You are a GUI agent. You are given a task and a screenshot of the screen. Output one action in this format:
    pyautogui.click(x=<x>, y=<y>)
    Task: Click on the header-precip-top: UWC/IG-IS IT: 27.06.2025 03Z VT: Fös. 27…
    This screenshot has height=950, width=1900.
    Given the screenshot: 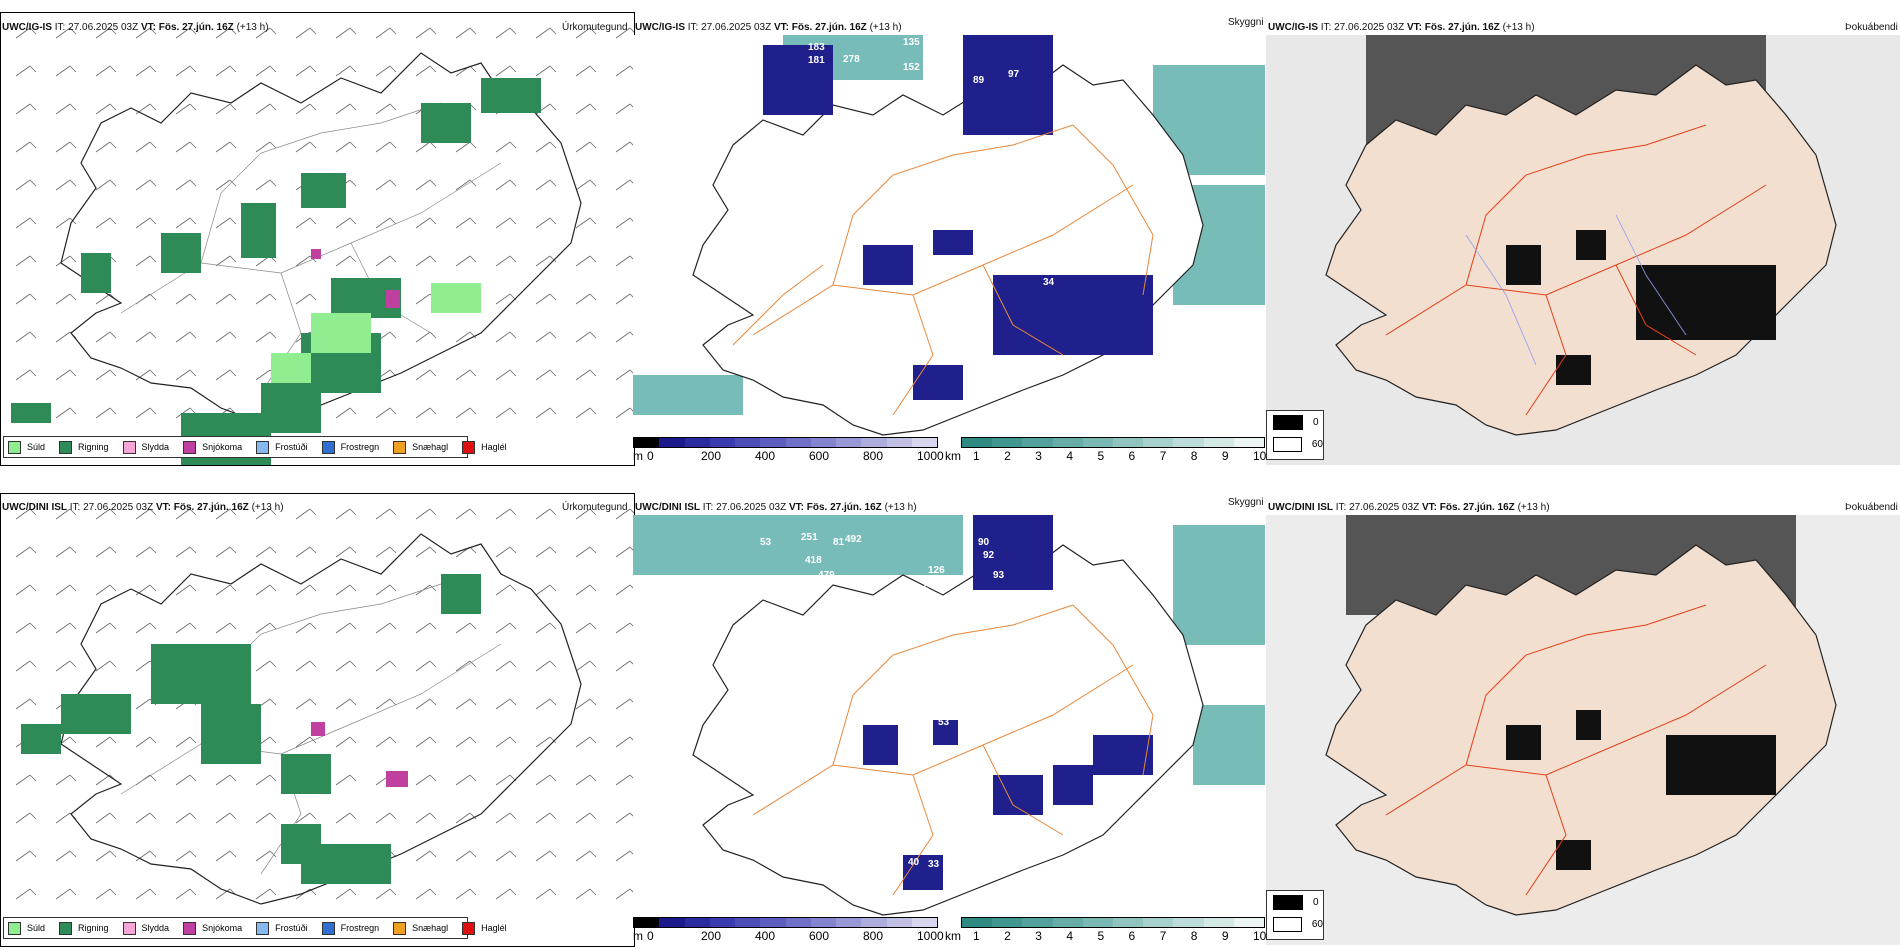 What is the action you would take?
    pyautogui.click(x=135, y=27)
    